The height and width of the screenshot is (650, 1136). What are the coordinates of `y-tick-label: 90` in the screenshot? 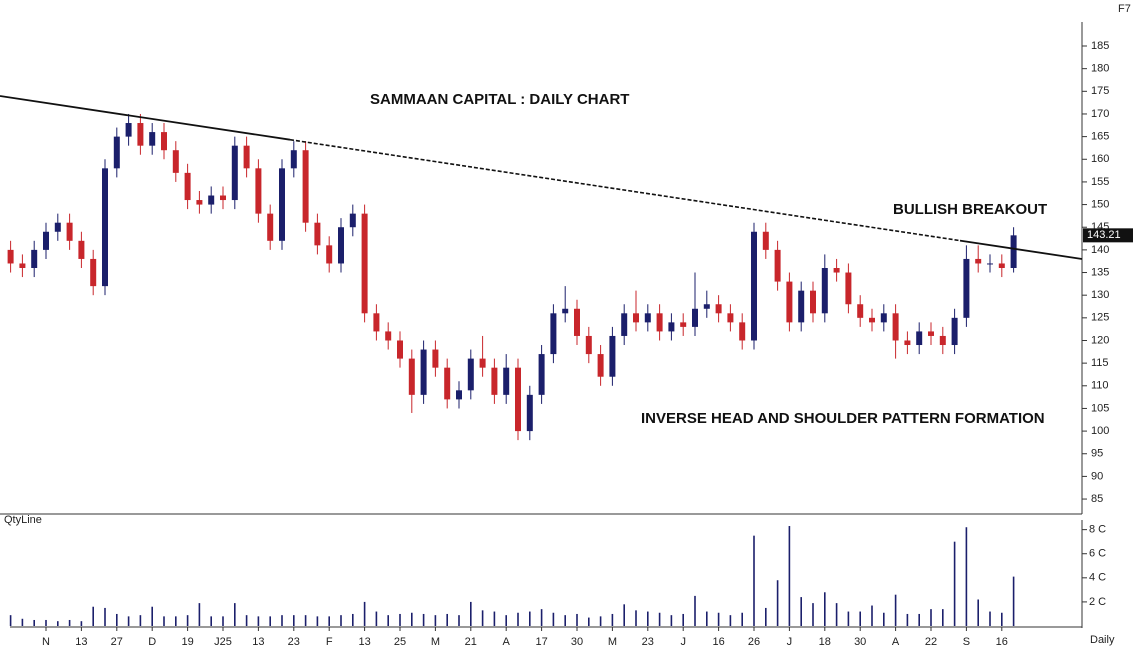 It's located at (1097, 476).